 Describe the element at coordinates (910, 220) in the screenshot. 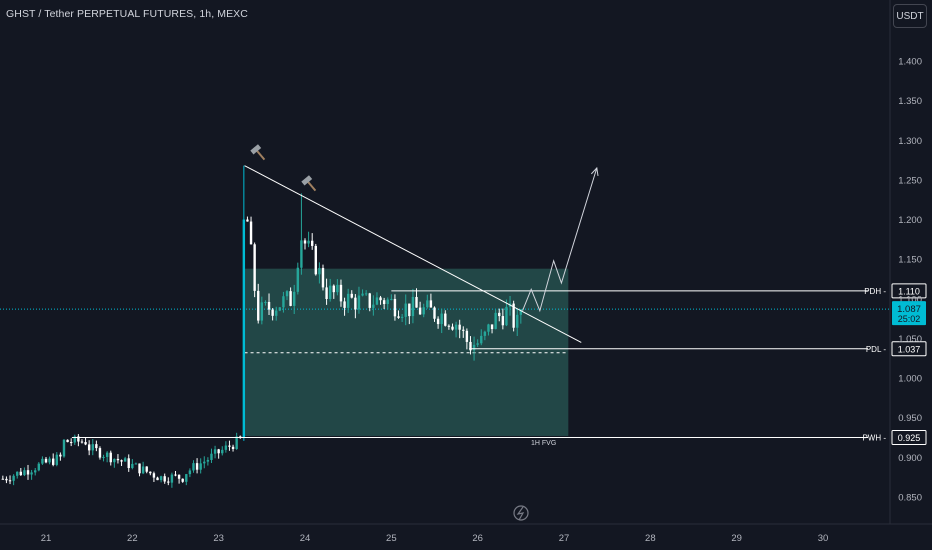

I see `y-tick-label: 1.200` at that location.